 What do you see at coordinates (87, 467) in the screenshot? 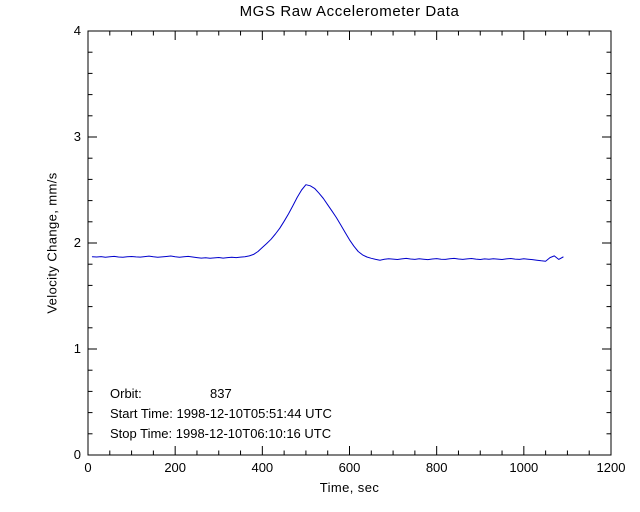
I see `x-tick-label: 0` at bounding box center [87, 467].